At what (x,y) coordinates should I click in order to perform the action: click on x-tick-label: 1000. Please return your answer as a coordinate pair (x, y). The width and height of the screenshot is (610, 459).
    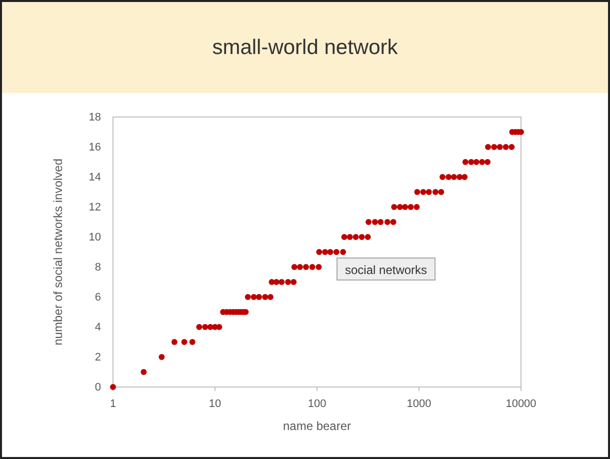
    Looking at the image, I should click on (419, 404).